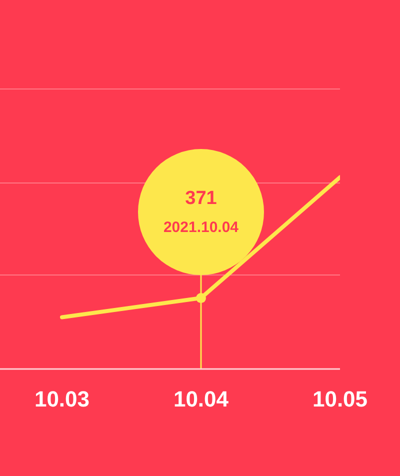 This screenshot has width=400, height=476. What do you see at coordinates (201, 399) in the screenshot?
I see `x-tick-label: 10.04` at bounding box center [201, 399].